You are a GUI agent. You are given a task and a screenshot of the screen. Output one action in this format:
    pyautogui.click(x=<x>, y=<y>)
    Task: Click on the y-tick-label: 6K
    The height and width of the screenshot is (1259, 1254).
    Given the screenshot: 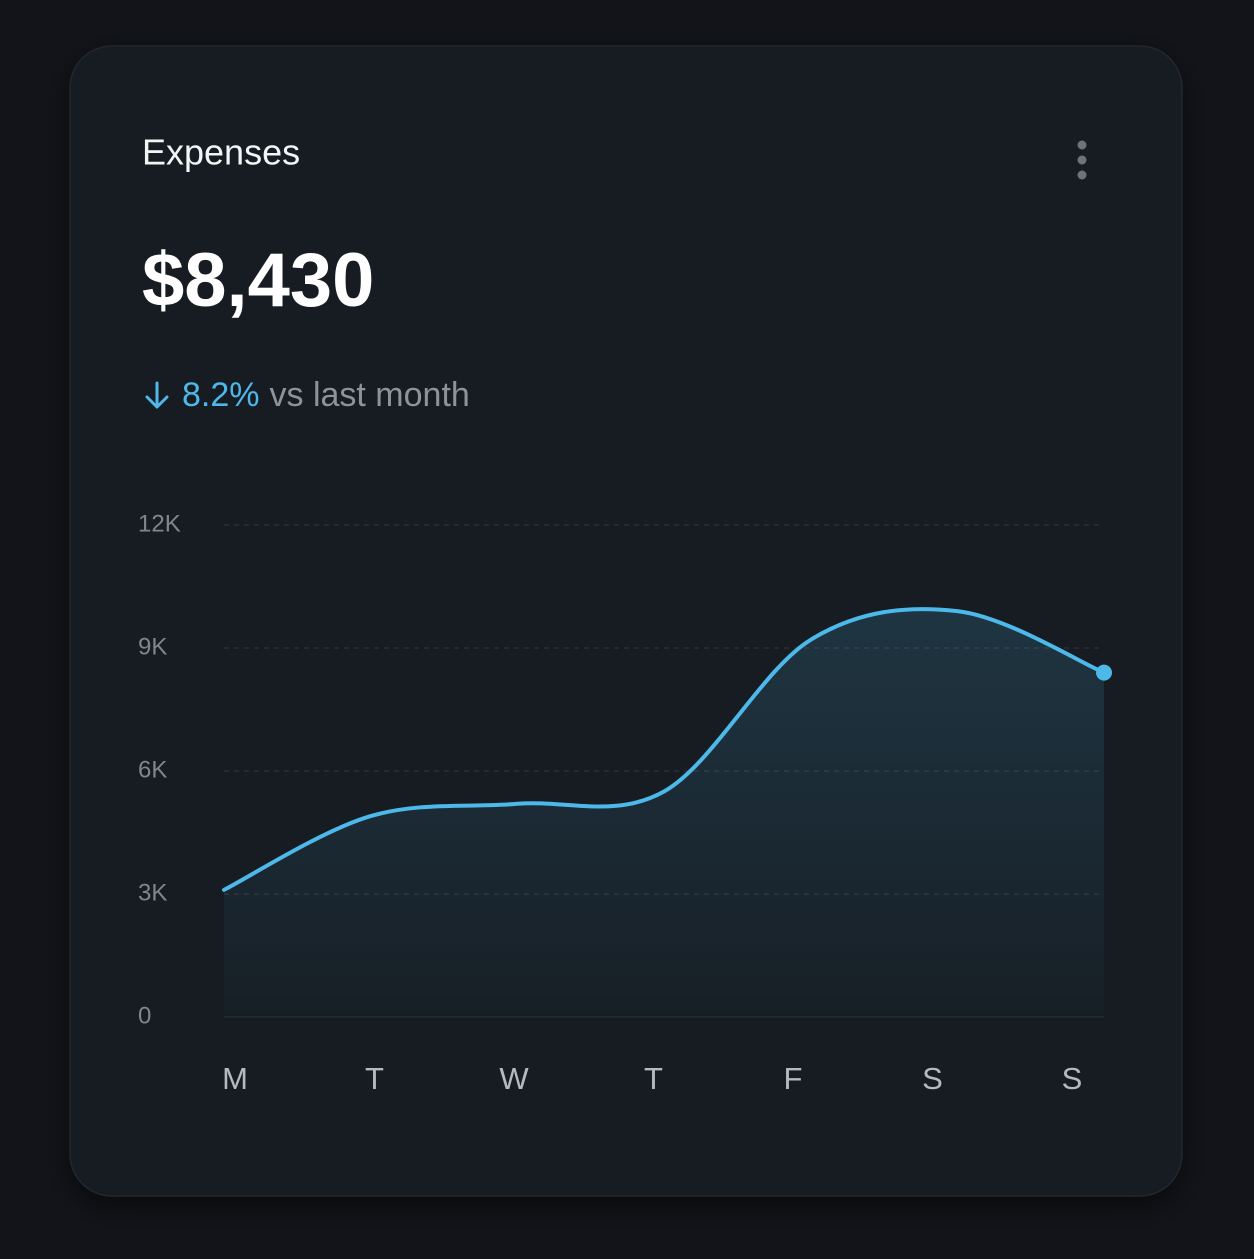 What is the action you would take?
    pyautogui.click(x=152, y=769)
    